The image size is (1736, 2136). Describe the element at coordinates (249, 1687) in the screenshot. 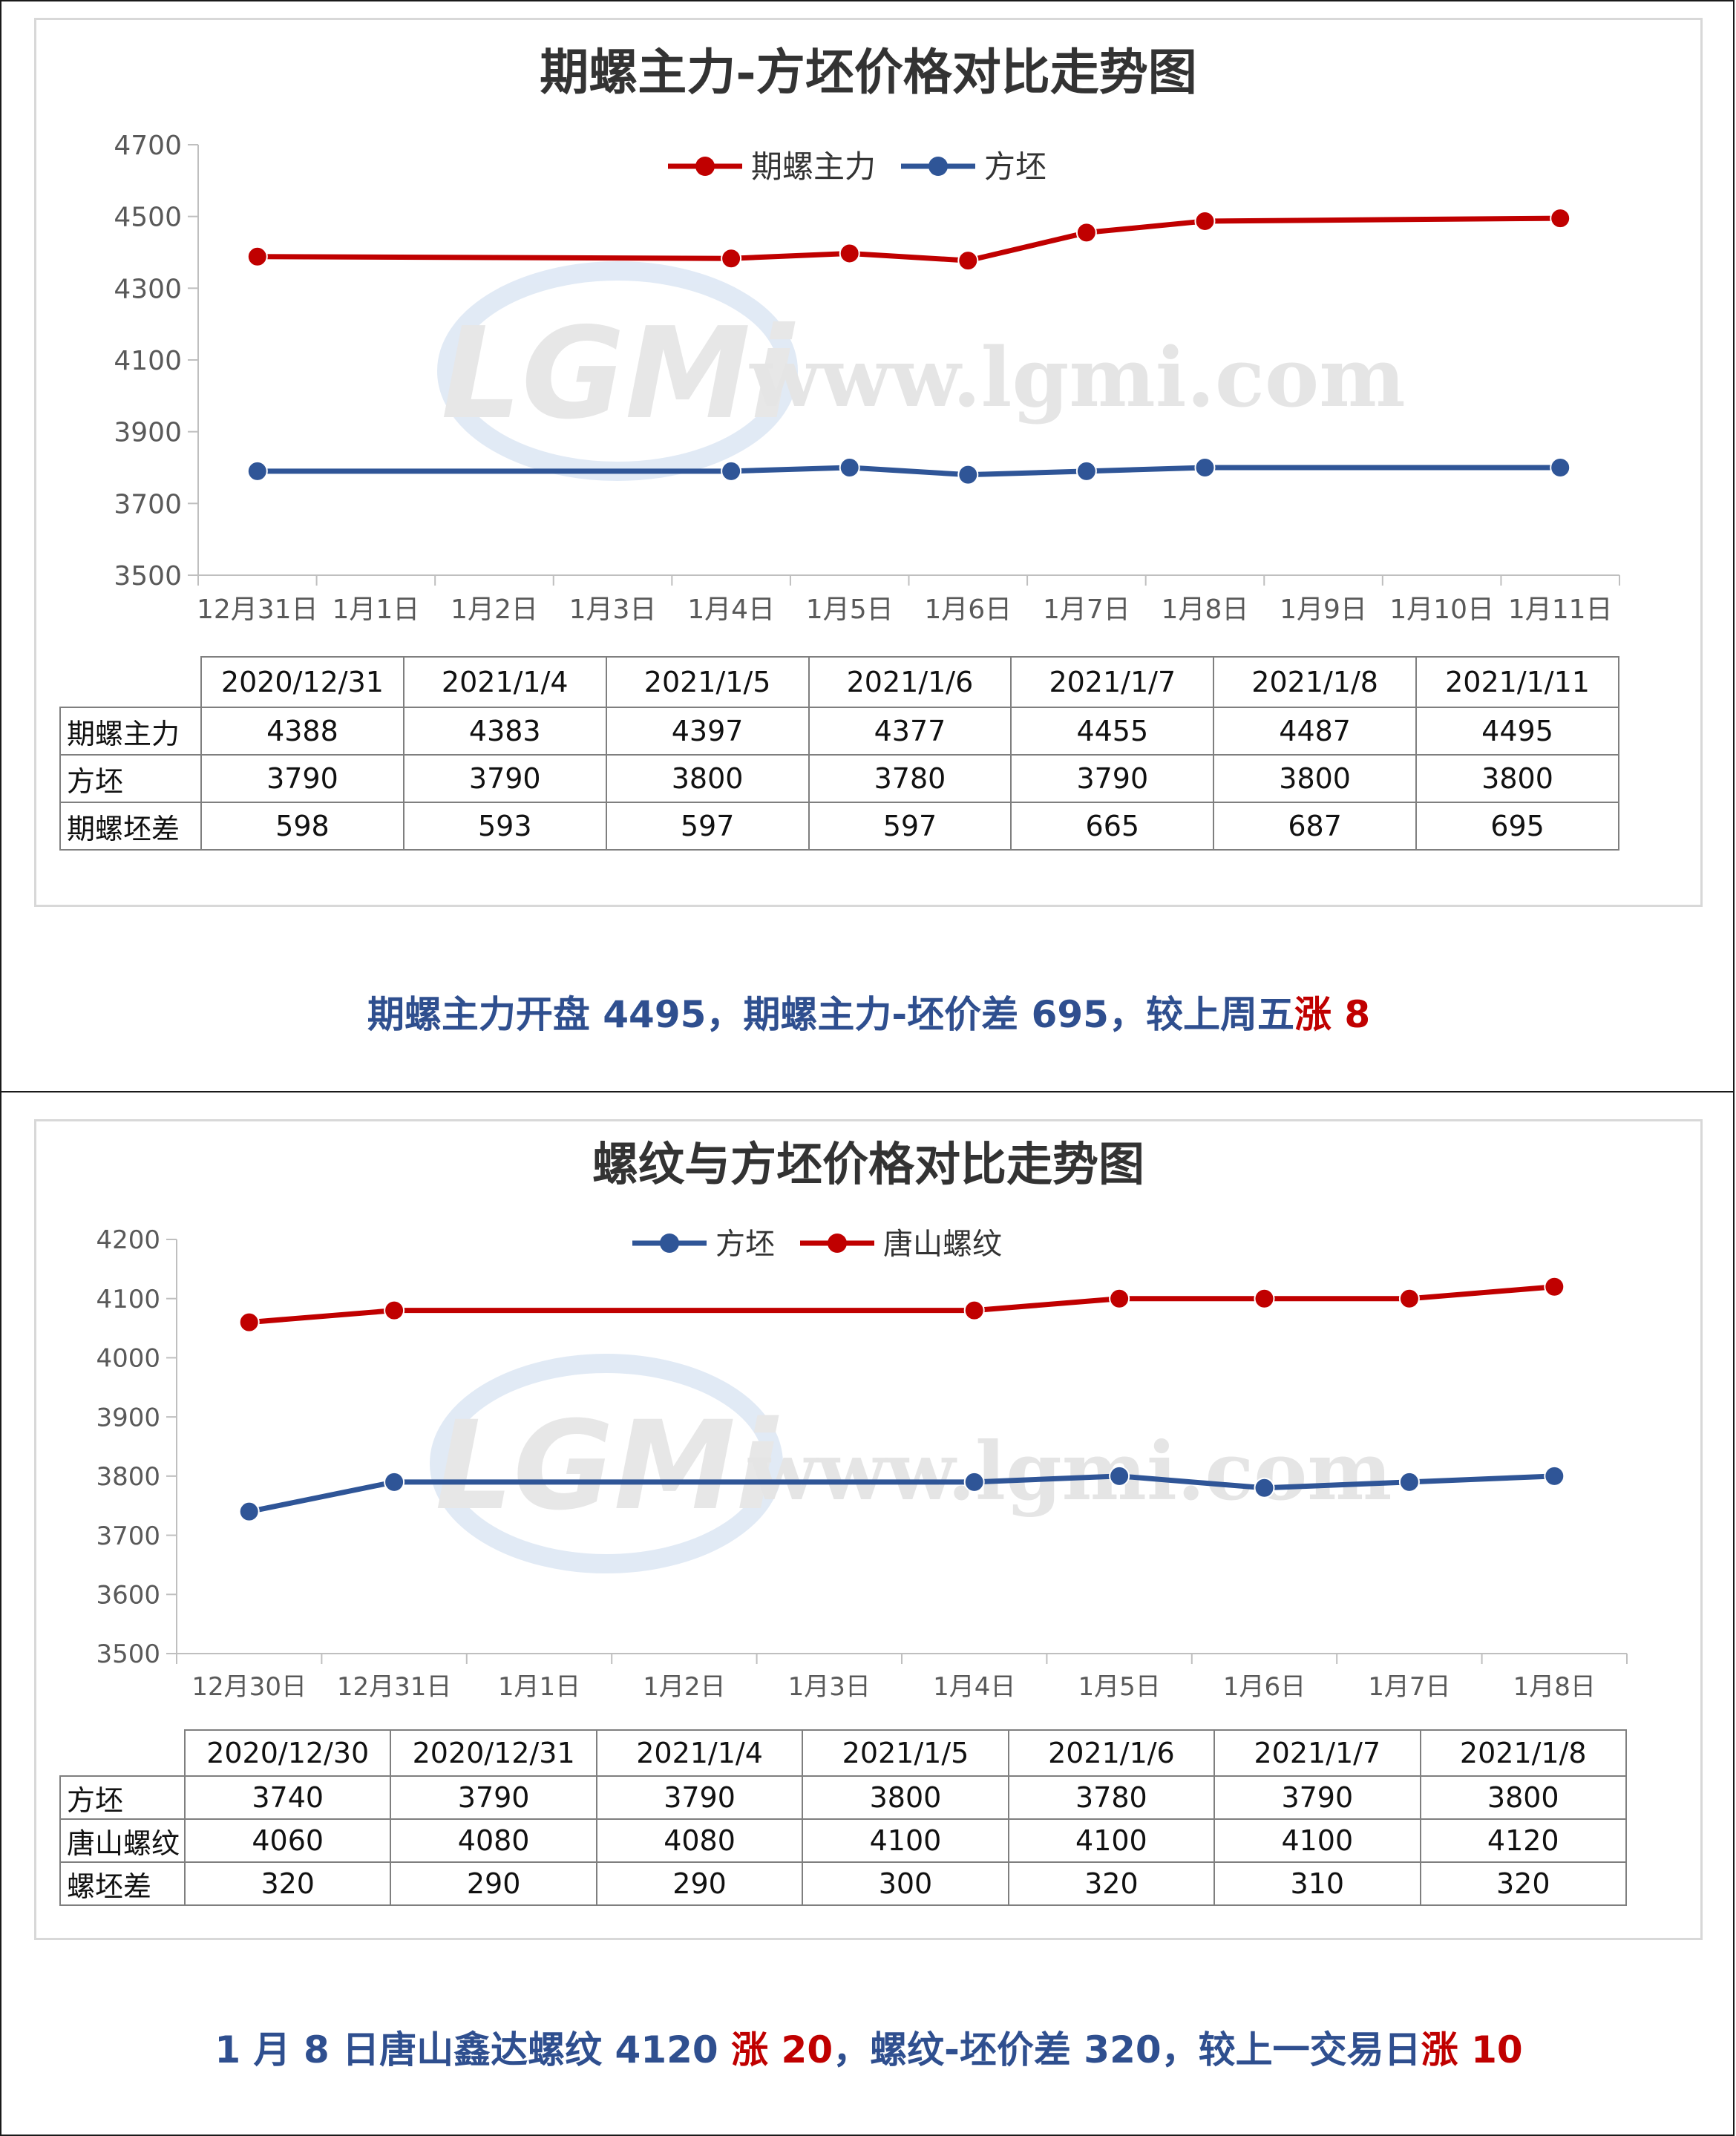

I see `x-tick-label: 12月30日` at that location.